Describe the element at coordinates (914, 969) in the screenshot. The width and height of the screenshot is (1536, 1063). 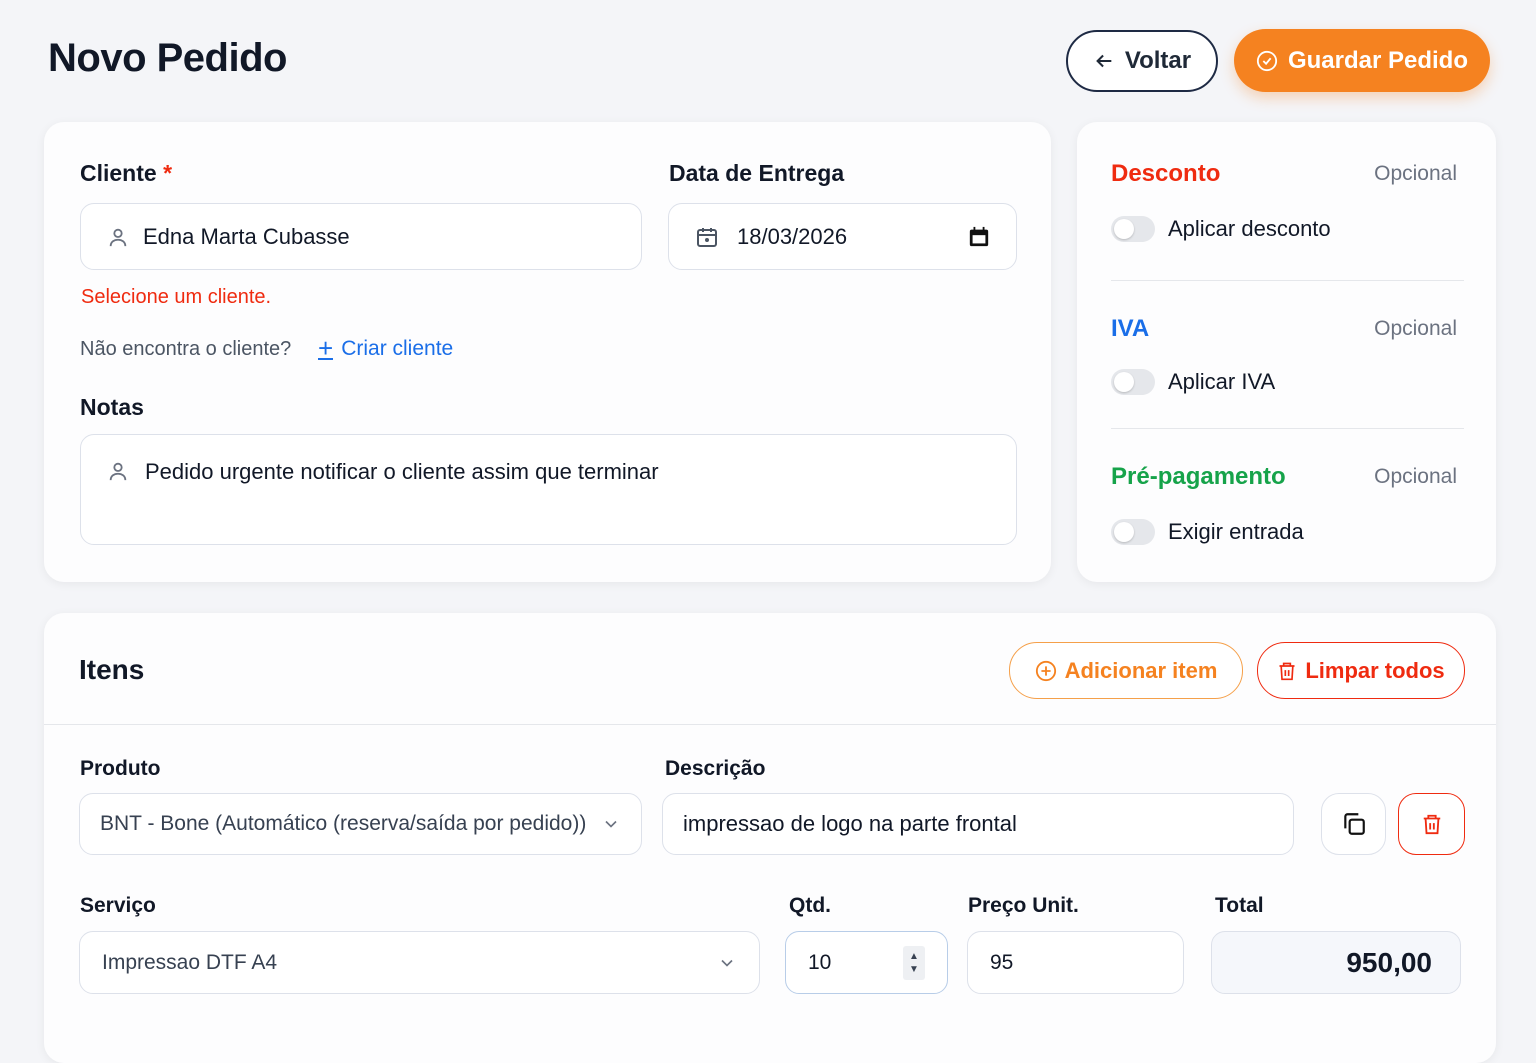
I see `decrement-icon: ▼` at that location.